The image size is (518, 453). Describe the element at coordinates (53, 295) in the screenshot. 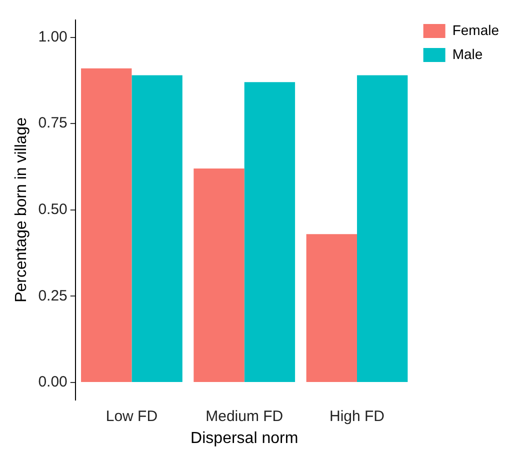

I see `y-tick-label: 0.25` at that location.